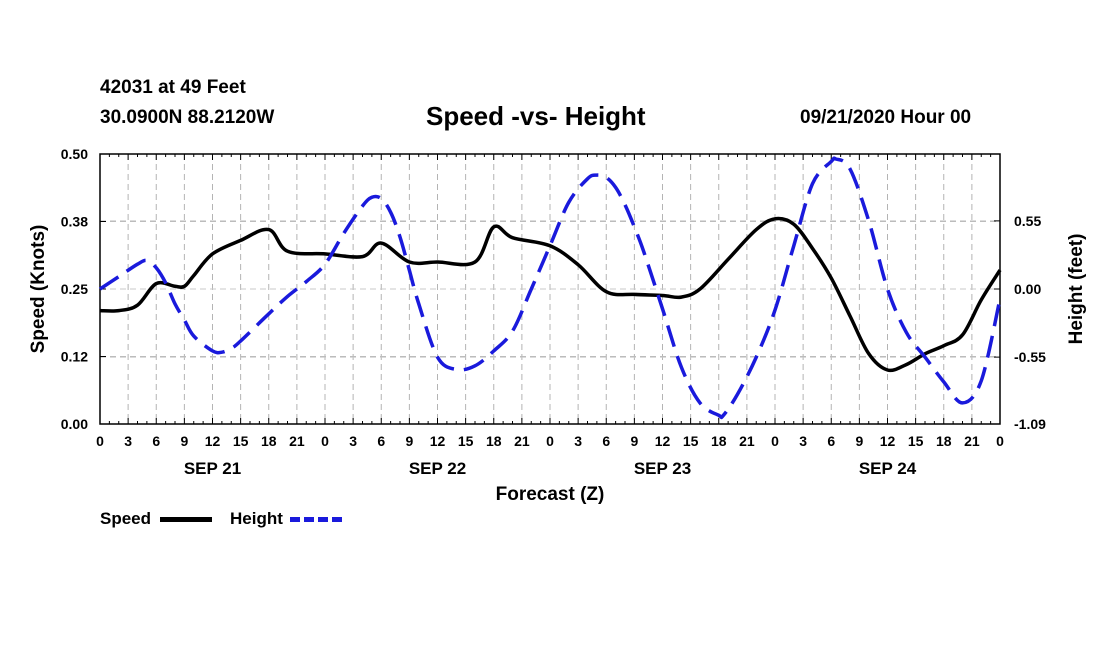  I want to click on day-label: SEP 21, so click(212, 468).